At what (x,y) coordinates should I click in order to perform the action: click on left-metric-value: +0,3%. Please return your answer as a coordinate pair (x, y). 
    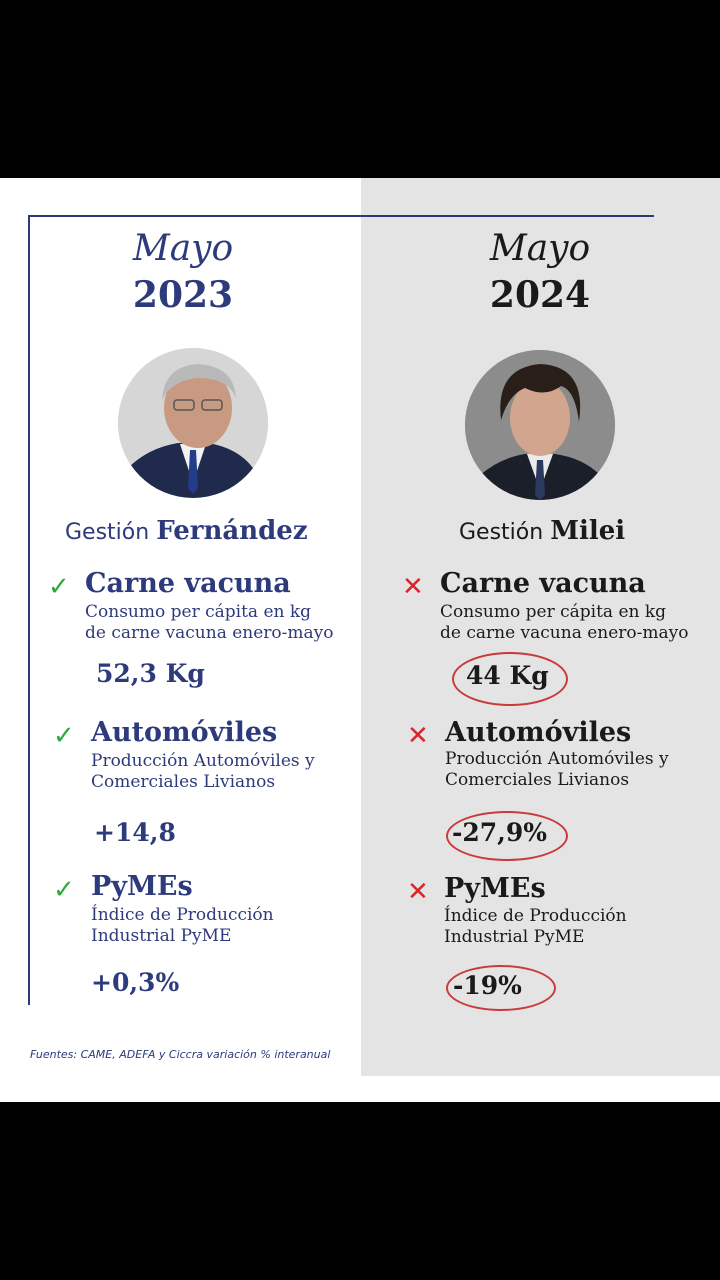
    Looking at the image, I should click on (135, 982).